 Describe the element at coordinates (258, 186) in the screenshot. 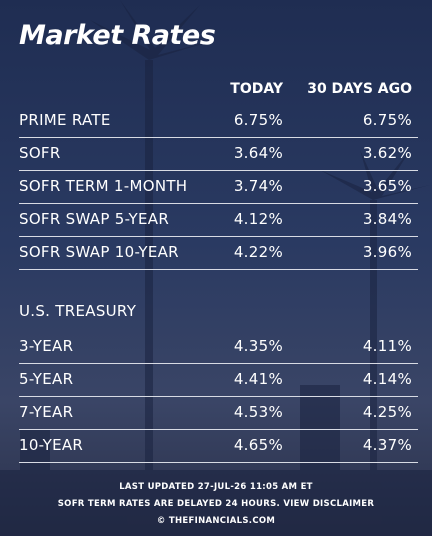

I see `today-value: 3.74%` at that location.